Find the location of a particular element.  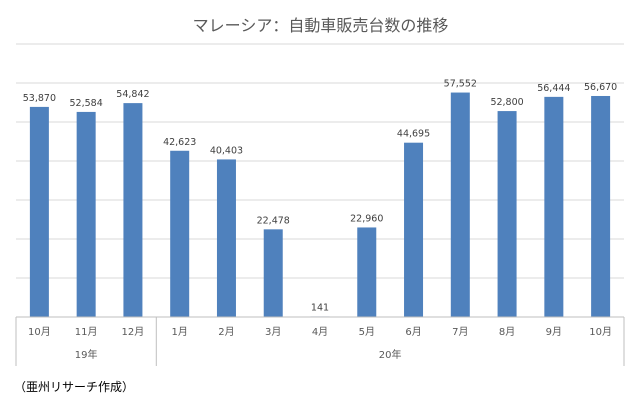

chart-title: マレーシア：自動車販売台数の推移 is located at coordinates (320, 25).